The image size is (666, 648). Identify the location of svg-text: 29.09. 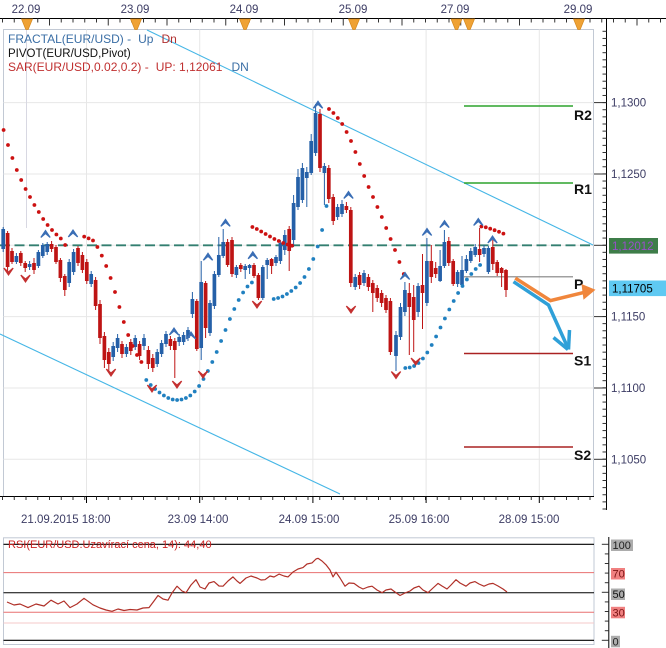
(578, 10).